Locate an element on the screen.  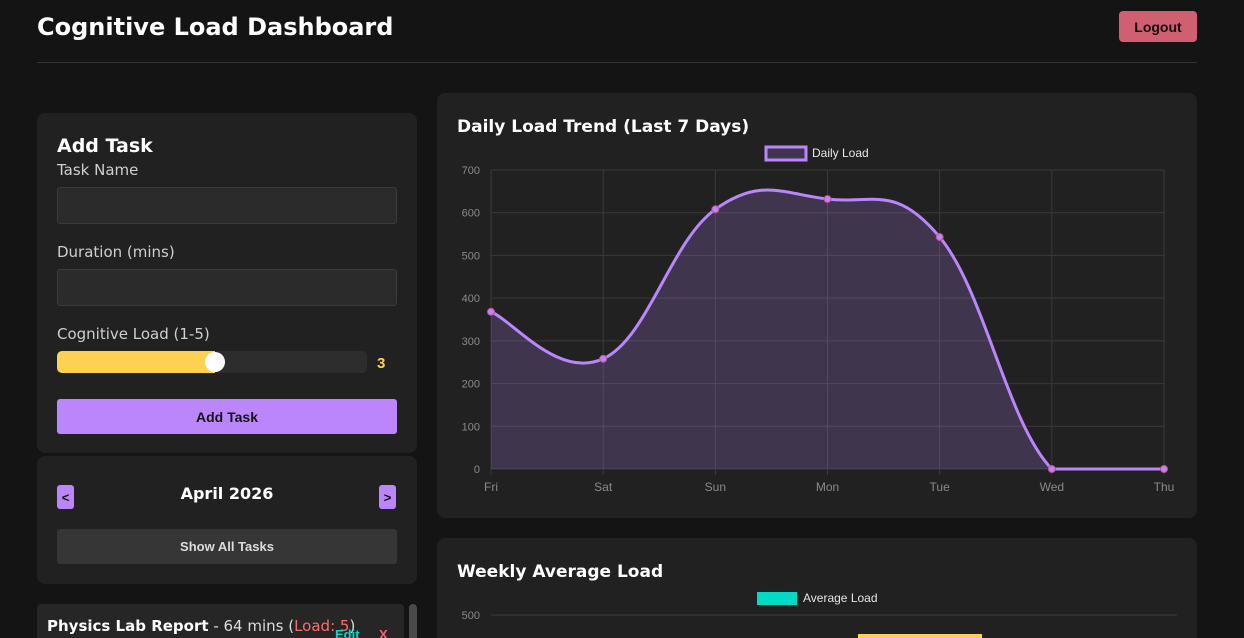
next-month-button: > is located at coordinates (387, 497).